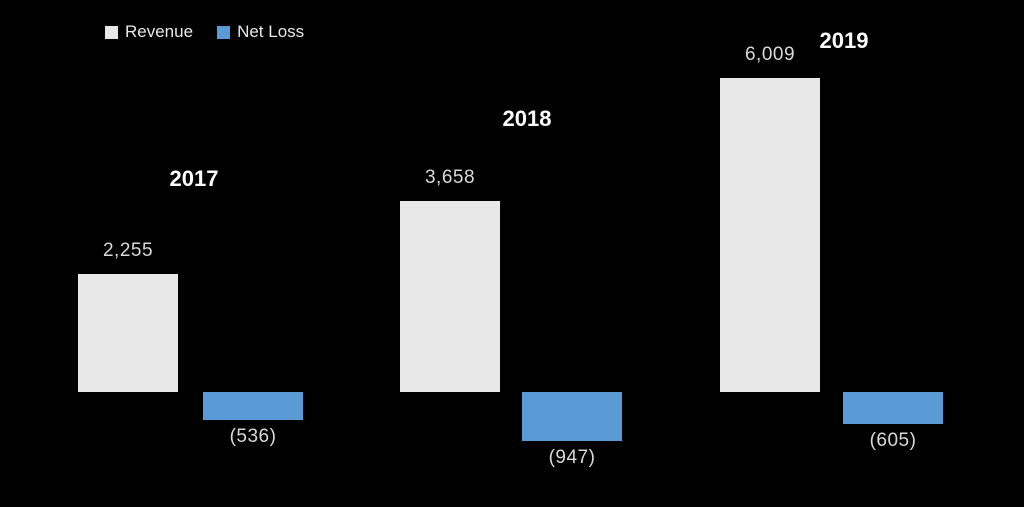  What do you see at coordinates (450, 177) in the screenshot?
I see `revenue-value-label-2018: 3,658` at bounding box center [450, 177].